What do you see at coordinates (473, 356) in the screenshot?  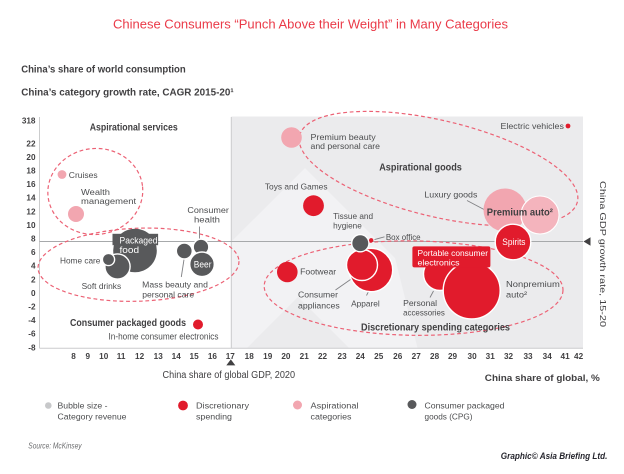 I see `svg-text: 30` at bounding box center [473, 356].